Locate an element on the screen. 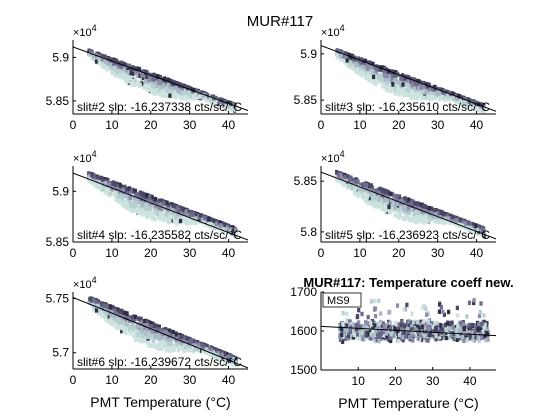 The width and height of the screenshot is (560, 420). y-tick-label: 5.8 is located at coordinates (308, 232).